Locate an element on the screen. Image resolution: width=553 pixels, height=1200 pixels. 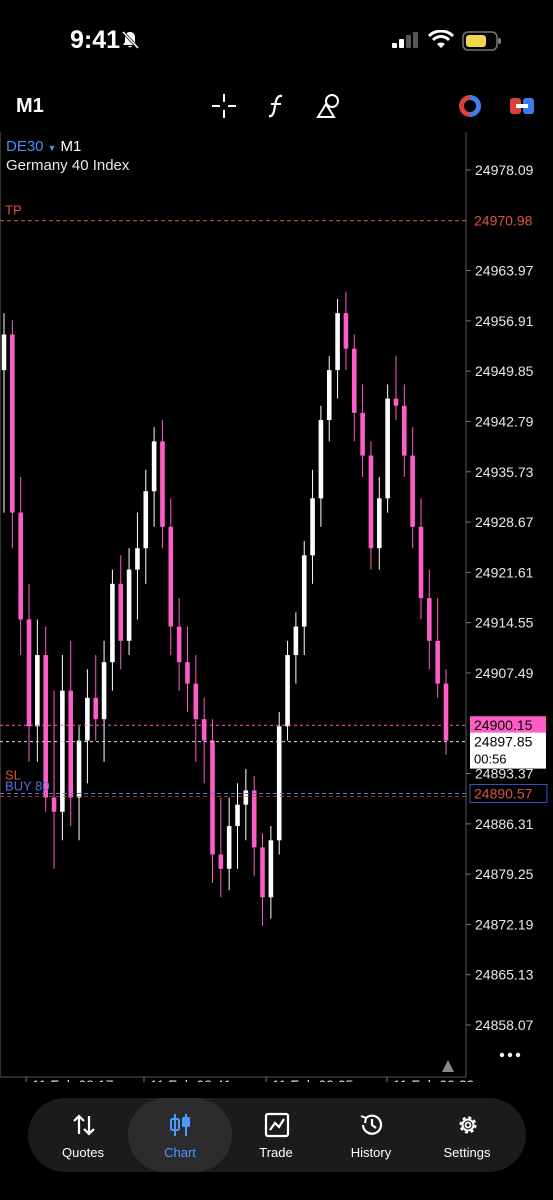
price-axis-label: 24935.73 is located at coordinates (504, 472).